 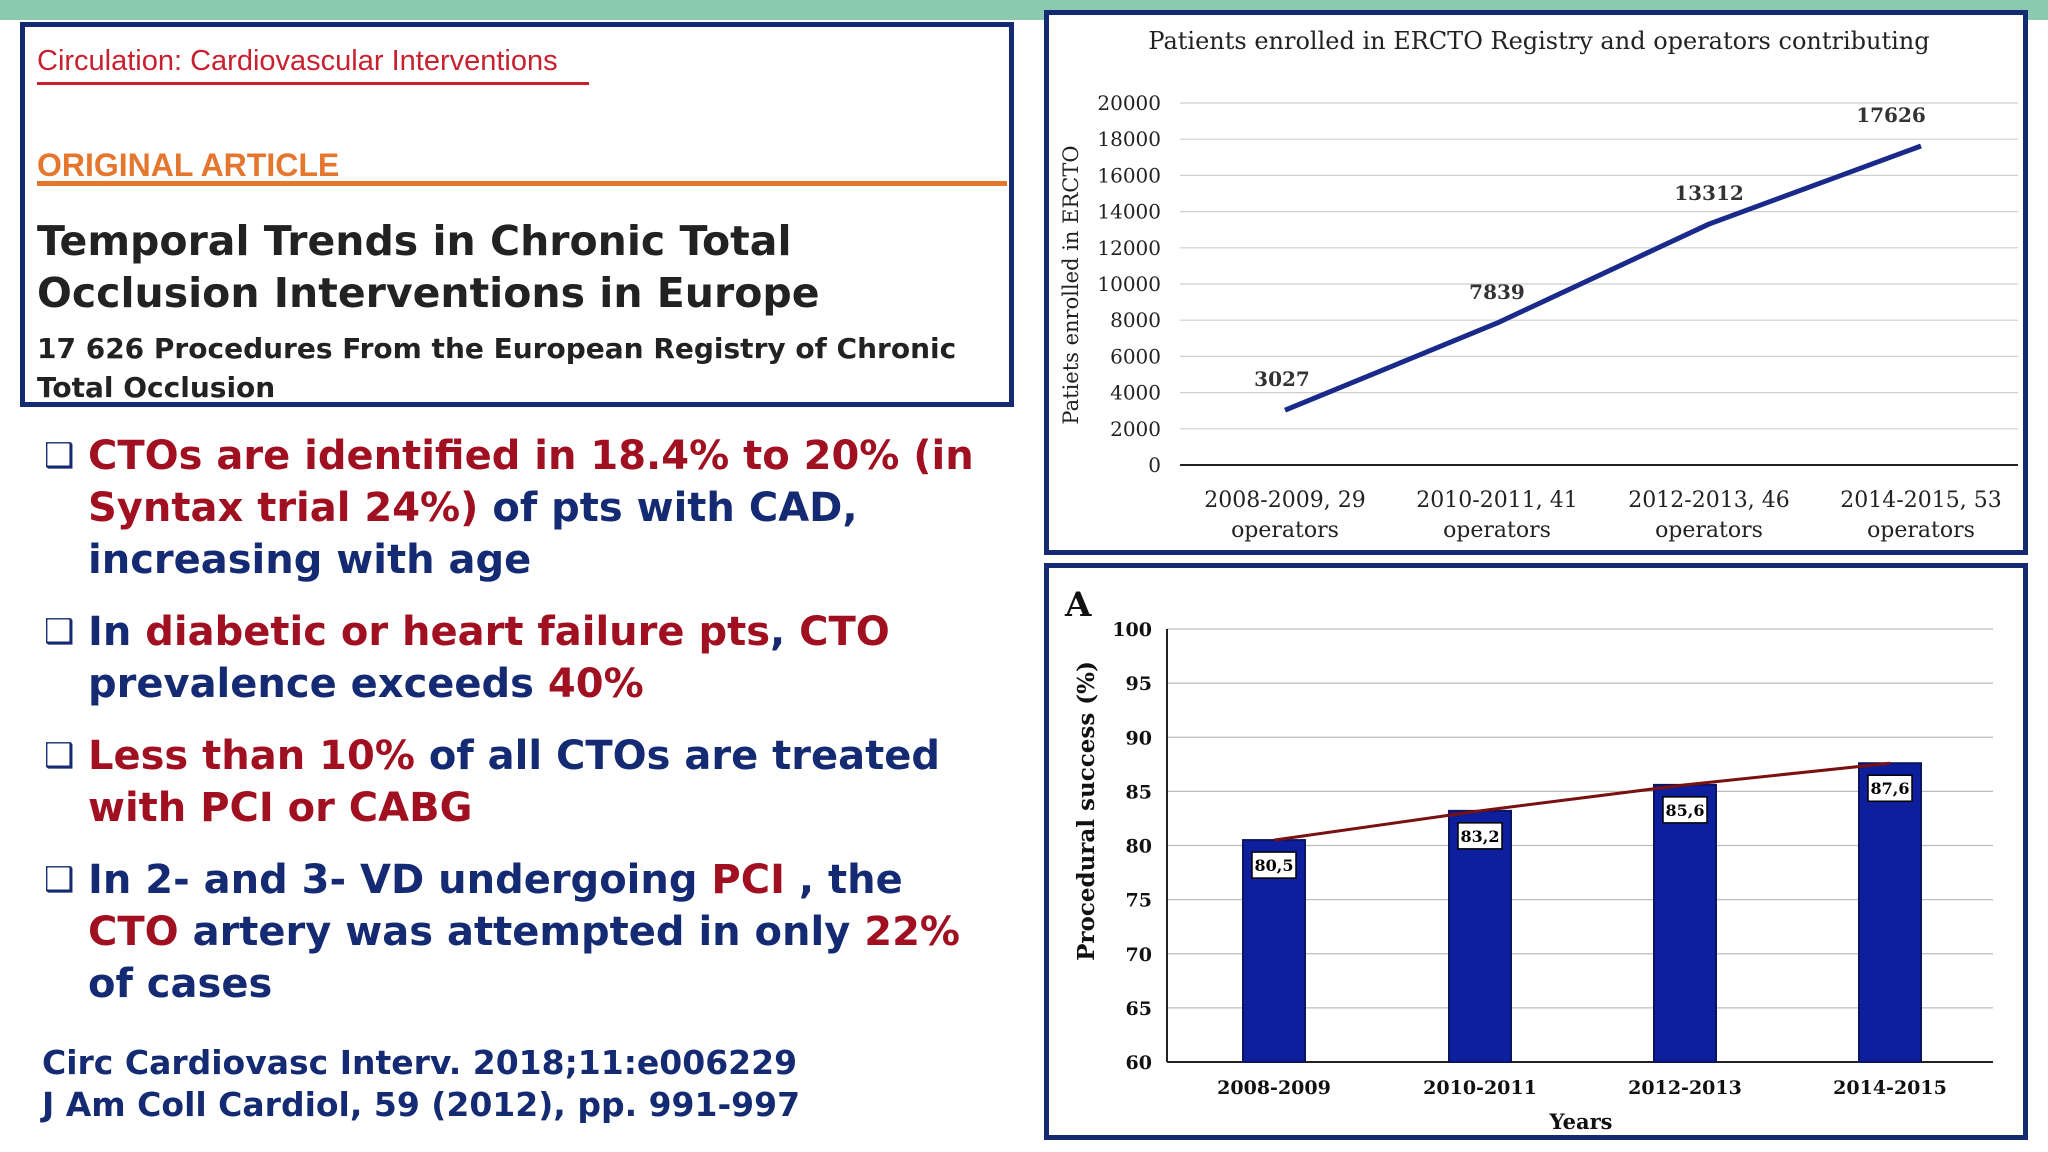 What do you see at coordinates (1086, 811) in the screenshot?
I see `y-axis-label: Procedural success (%)` at bounding box center [1086, 811].